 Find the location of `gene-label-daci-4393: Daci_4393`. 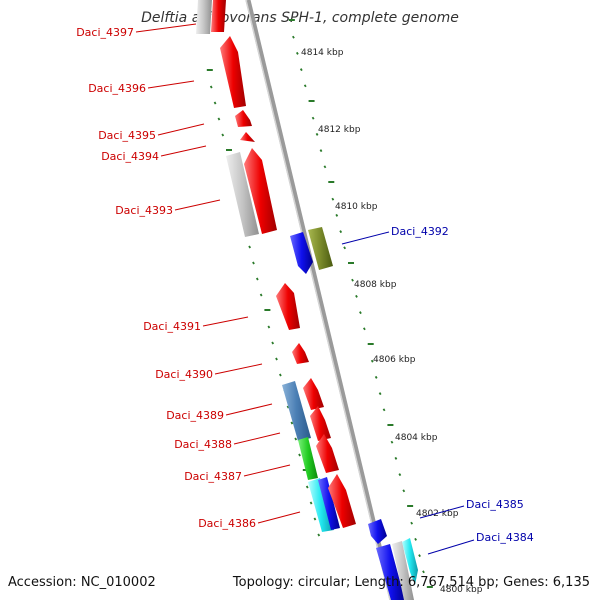

gene-label-daci-4393: Daci_4393 is located at coordinates (144, 210).